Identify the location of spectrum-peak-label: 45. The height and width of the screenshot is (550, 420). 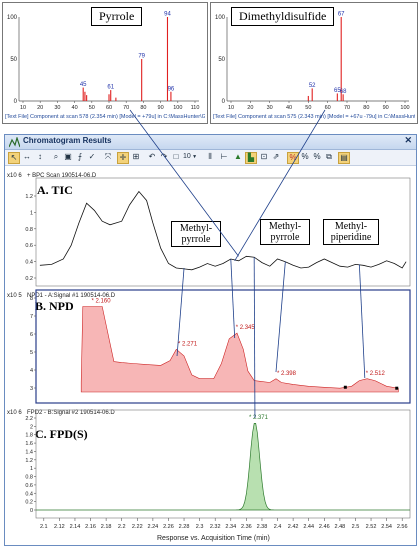
(83, 85).